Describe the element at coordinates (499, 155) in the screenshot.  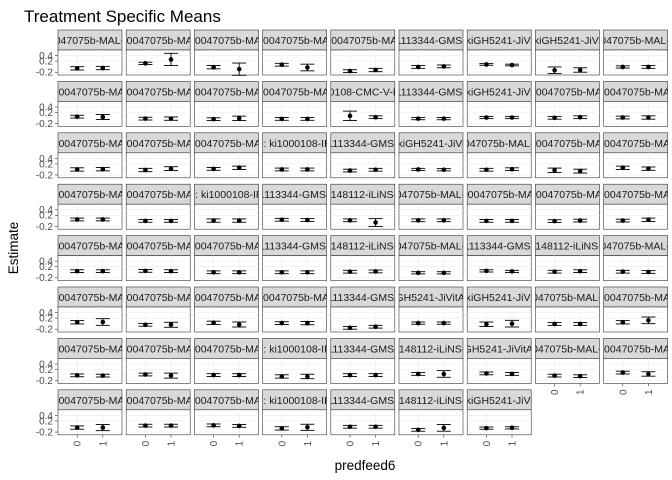
I see `facet-panel: ki0047075b-MAL-ED` at that location.